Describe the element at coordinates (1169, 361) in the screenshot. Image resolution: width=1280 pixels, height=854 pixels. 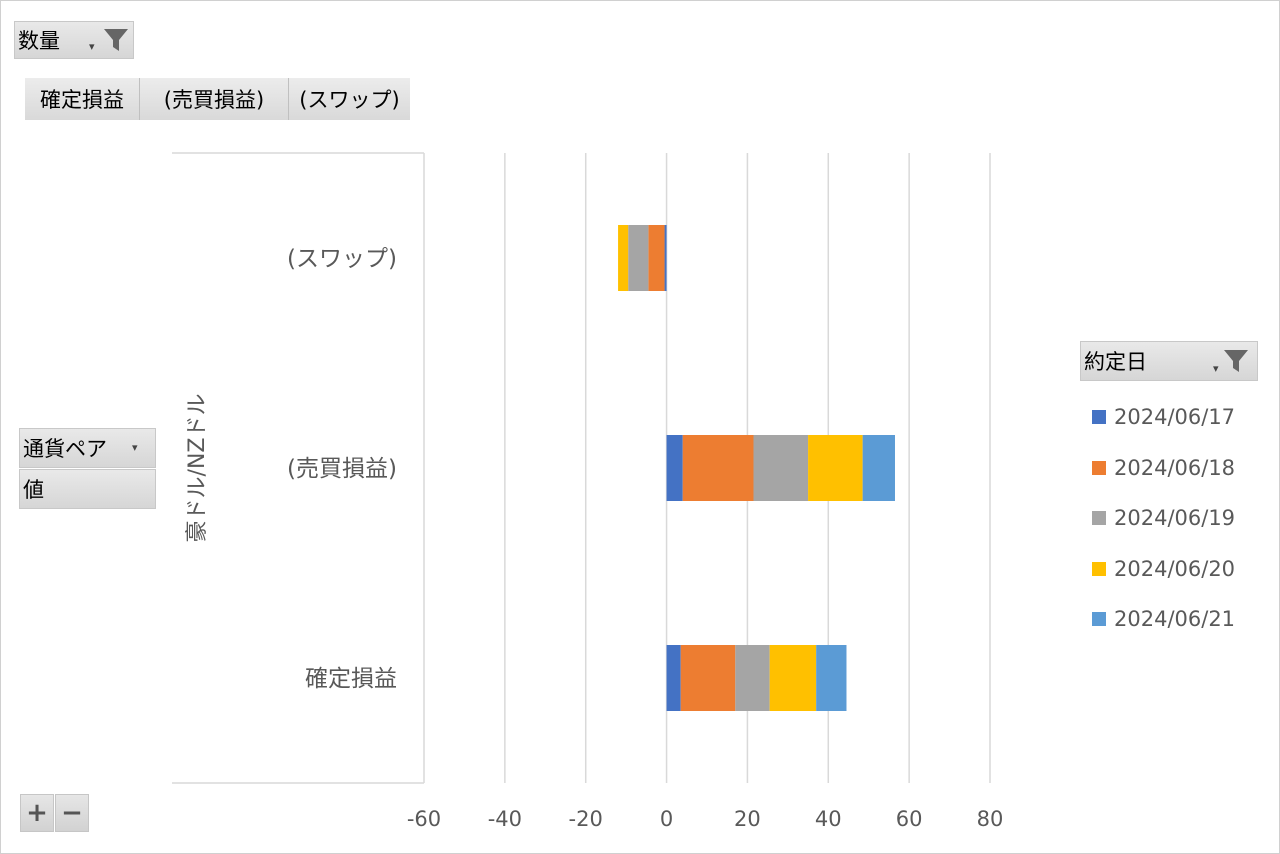
I see `date-filter-button: 約定日 ▾` at that location.